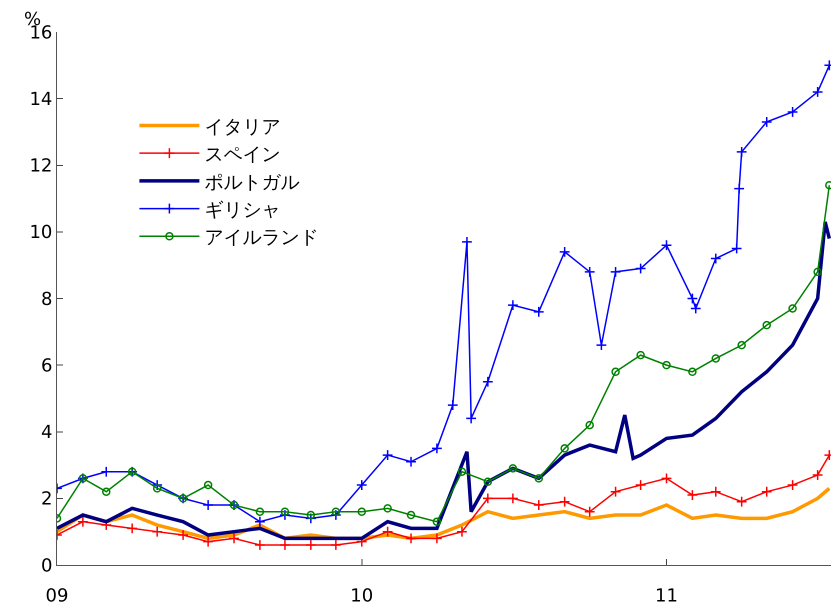 The width and height of the screenshot is (833, 613). Describe the element at coordinates (242, 155) in the screenshot. I see `legend-label: スペイン` at that location.